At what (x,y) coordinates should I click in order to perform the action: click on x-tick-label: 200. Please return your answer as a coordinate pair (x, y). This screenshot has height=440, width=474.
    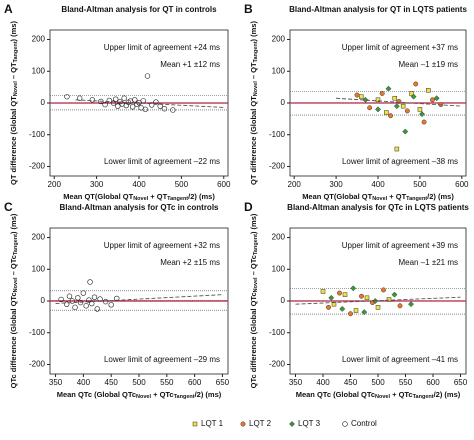
    Looking at the image, I should click on (295, 184).